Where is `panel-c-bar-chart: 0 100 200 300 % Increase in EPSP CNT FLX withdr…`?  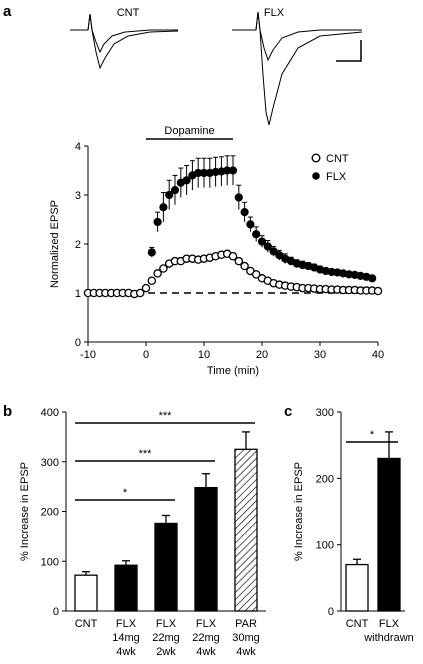
panel-c-bar-chart: 0 100 200 300 % Increase in EPSP CNT FLX withdr… is located at coordinates (353, 525).